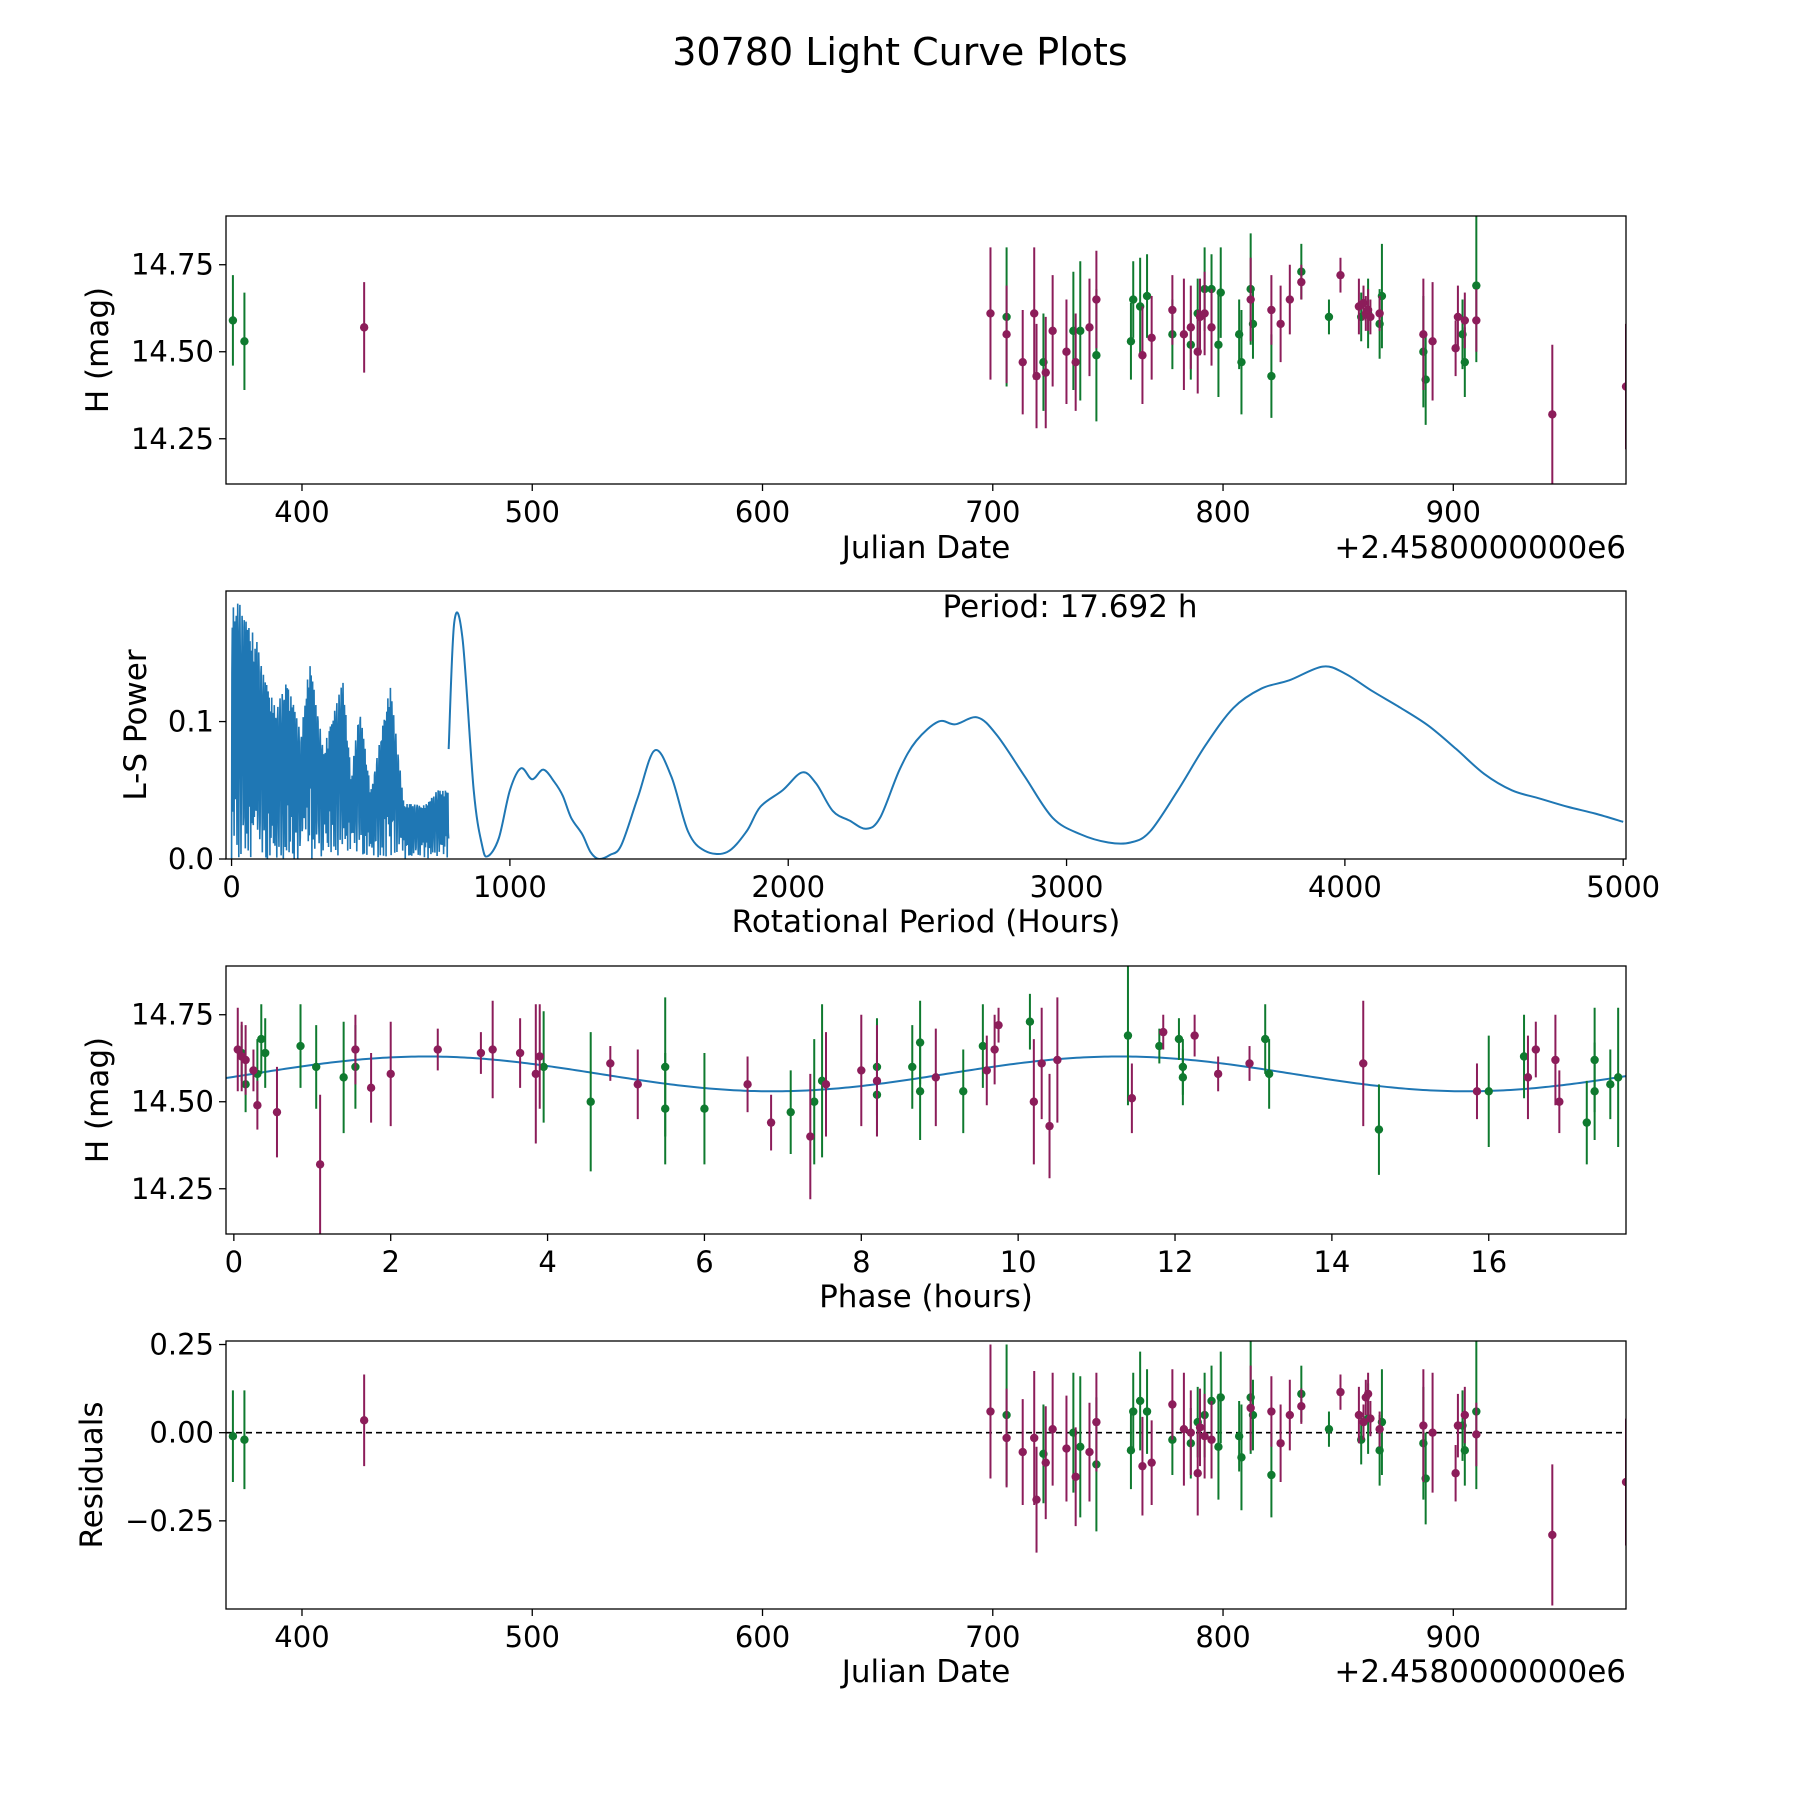 This screenshot has height=1800, width=1800. What do you see at coordinates (234, 1262) in the screenshot?
I see `phased-x-tick-label: 0` at bounding box center [234, 1262].